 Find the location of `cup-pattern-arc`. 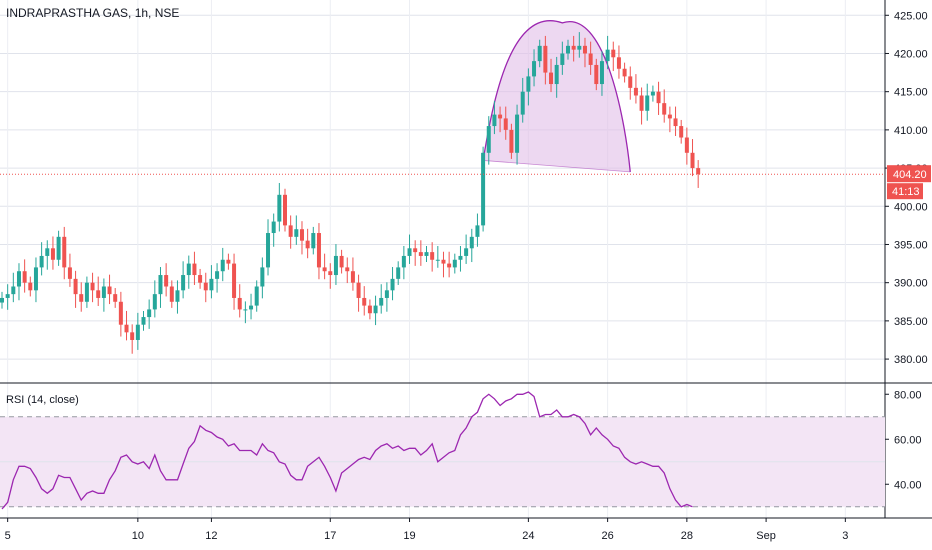

cup-pattern-arc is located at coordinates (556, 96).